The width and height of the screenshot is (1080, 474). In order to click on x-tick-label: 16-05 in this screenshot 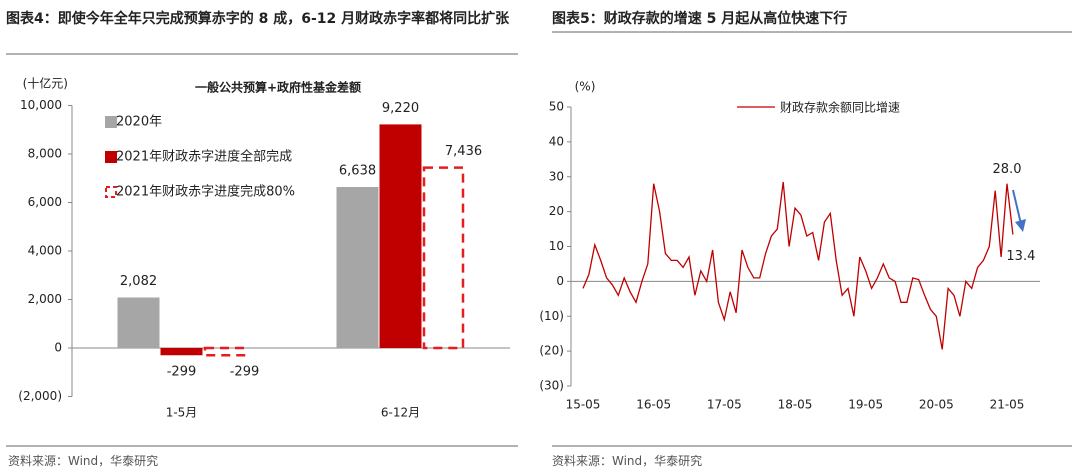, I will do `click(653, 405)`.